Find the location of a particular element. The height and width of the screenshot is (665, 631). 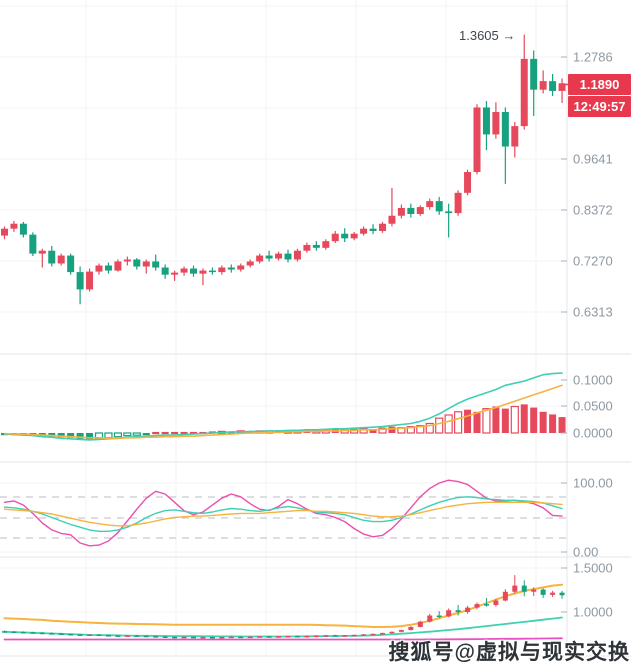

watermark: 搜狐号@虚拟与现实交换 is located at coordinates (509, 652).